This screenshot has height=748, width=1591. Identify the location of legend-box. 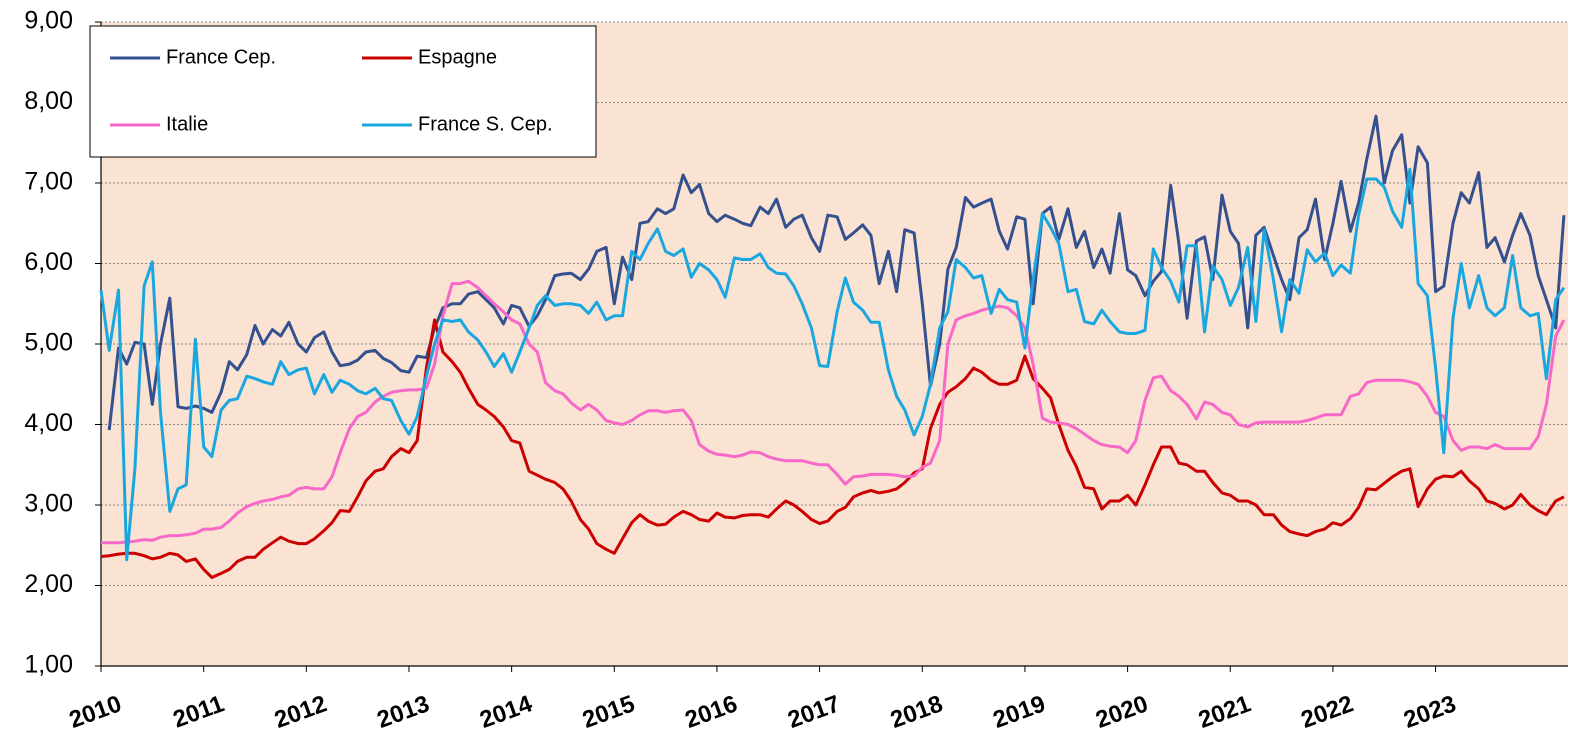
(343, 91).